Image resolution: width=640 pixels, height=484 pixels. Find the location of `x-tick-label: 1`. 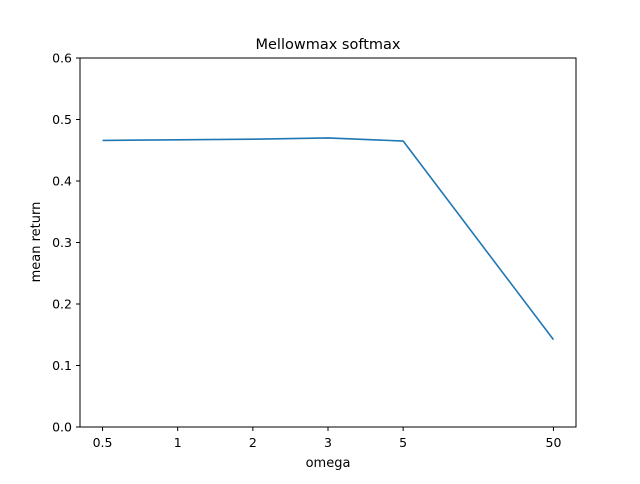

x-tick-label: 1 is located at coordinates (178, 442).